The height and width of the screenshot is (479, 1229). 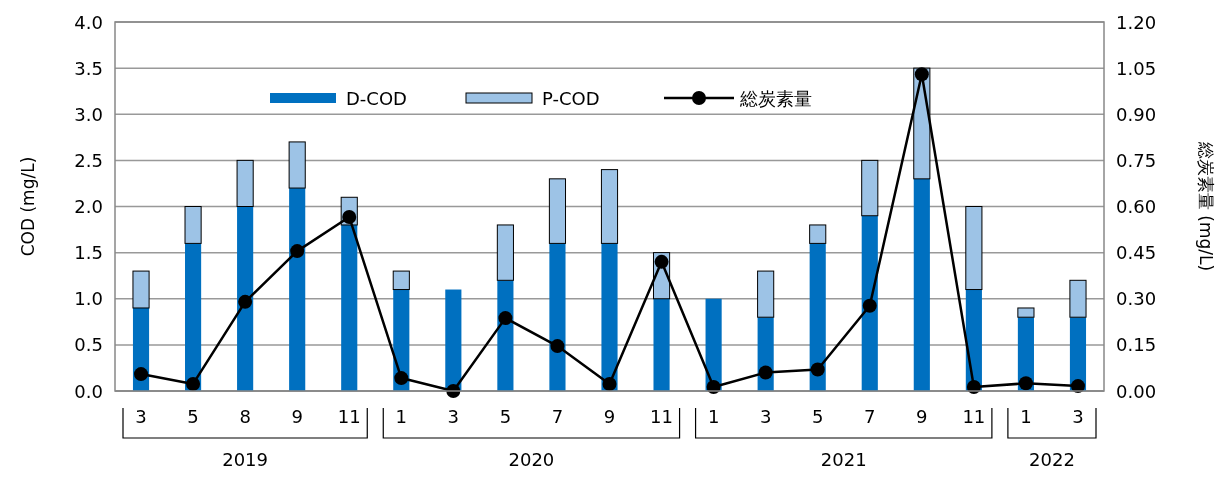 What do you see at coordinates (88, 22) in the screenshot?
I see `y-tick-label: 4.0` at bounding box center [88, 22].